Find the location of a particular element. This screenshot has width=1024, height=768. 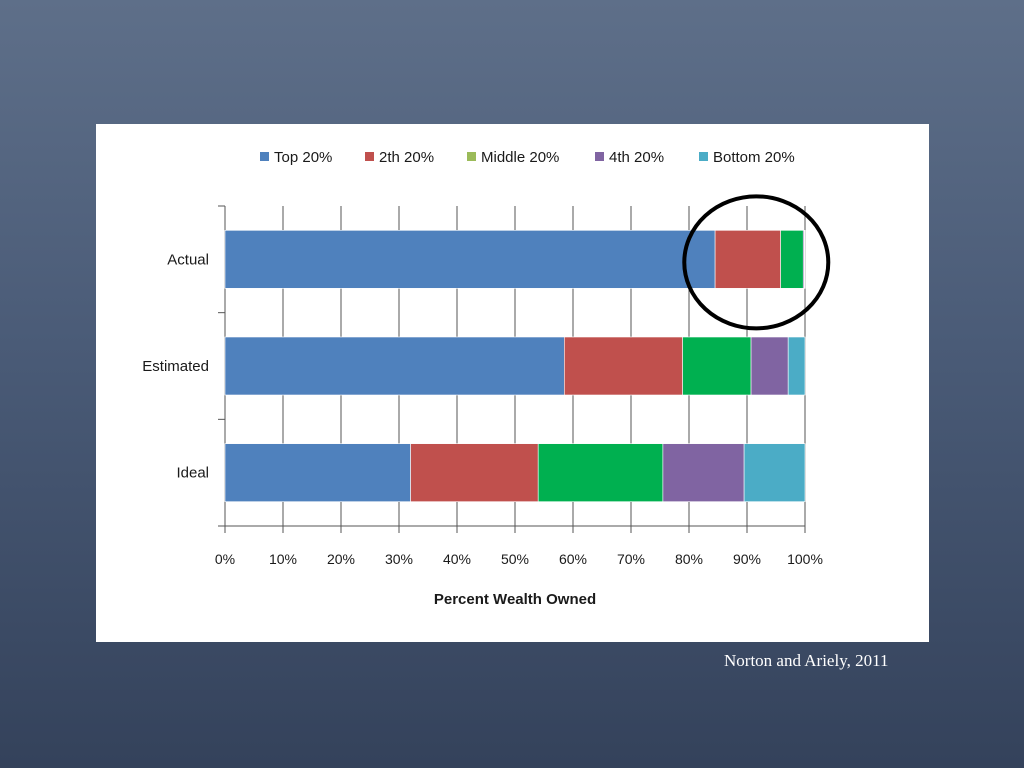

bar-segment-ideal-middle-20- is located at coordinates (600, 472).